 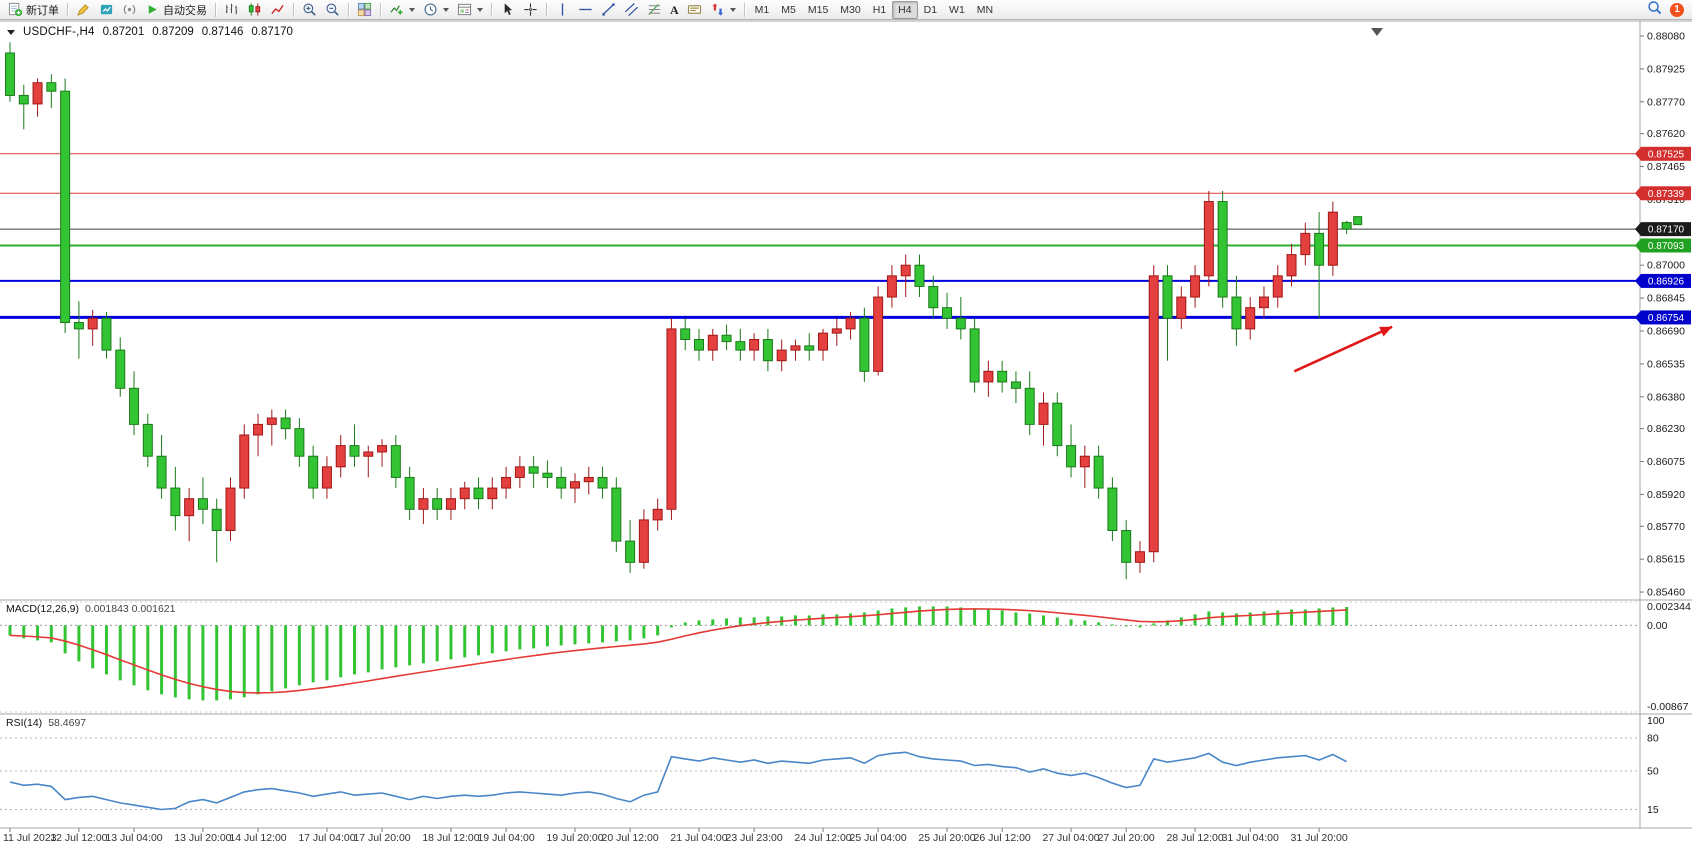 What do you see at coordinates (1666, 462) in the screenshot?
I see `price-tick-label: 0.86075` at bounding box center [1666, 462].